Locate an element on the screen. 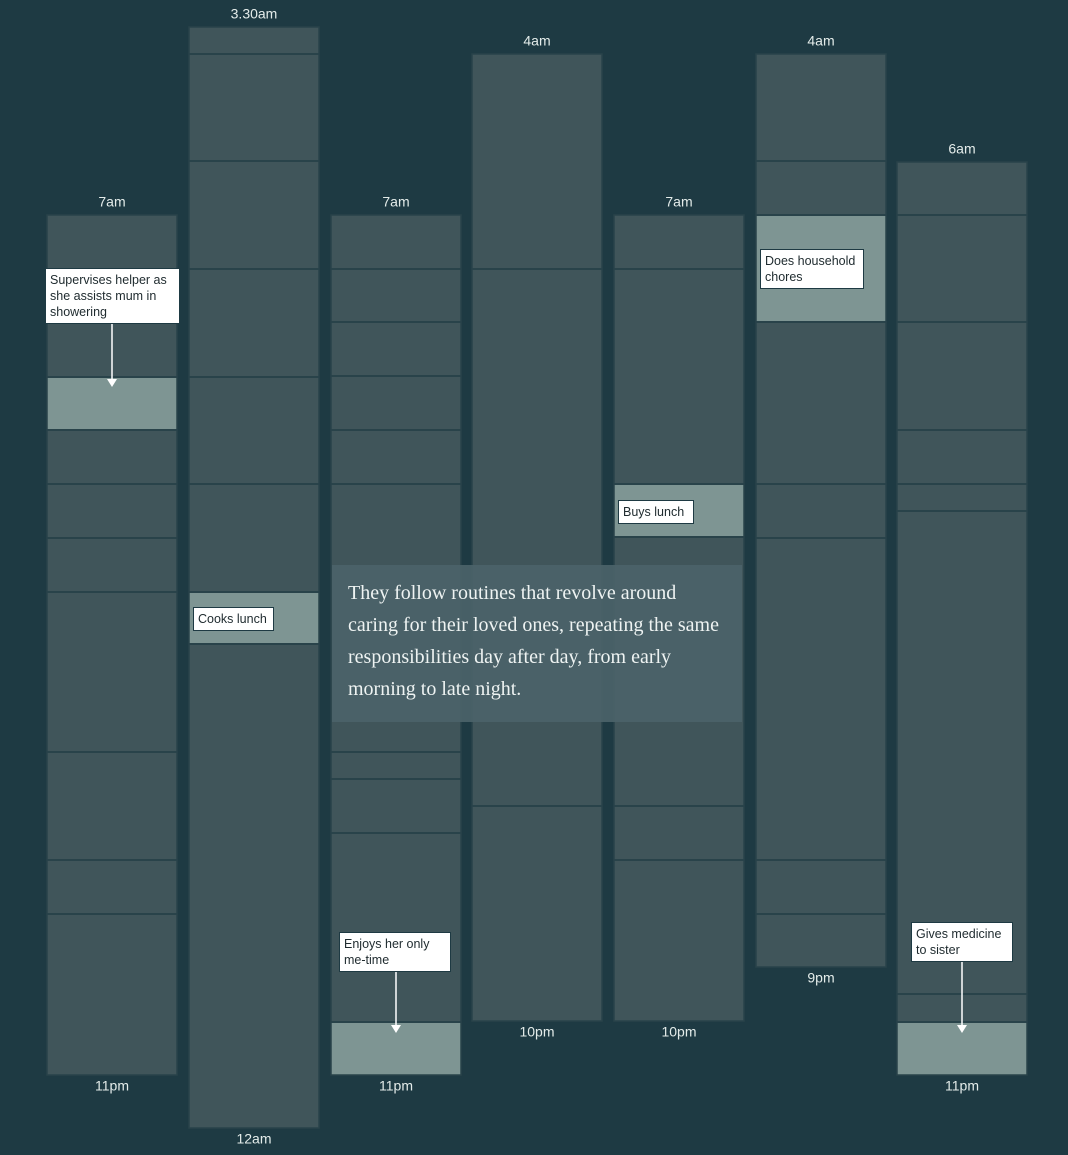  end-time: 9pm is located at coordinates (820, 978).